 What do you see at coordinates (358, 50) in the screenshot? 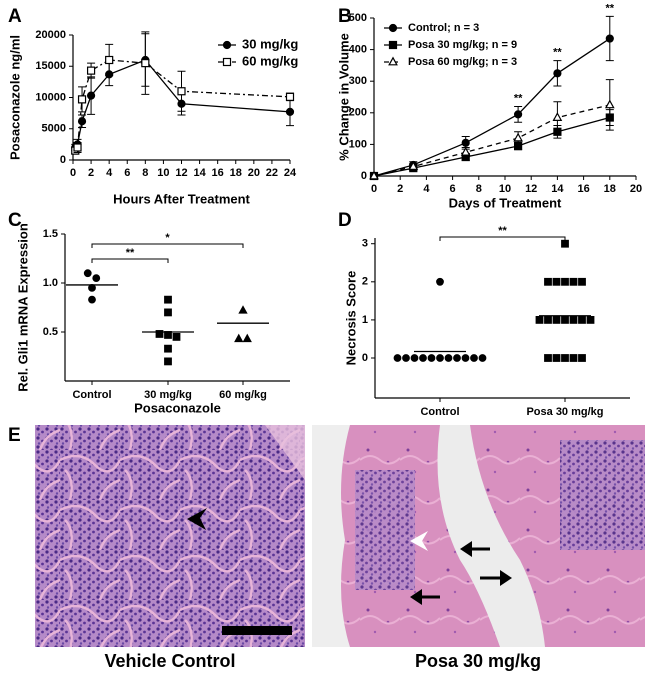
I see `y-tick-label: 400` at bounding box center [358, 50].